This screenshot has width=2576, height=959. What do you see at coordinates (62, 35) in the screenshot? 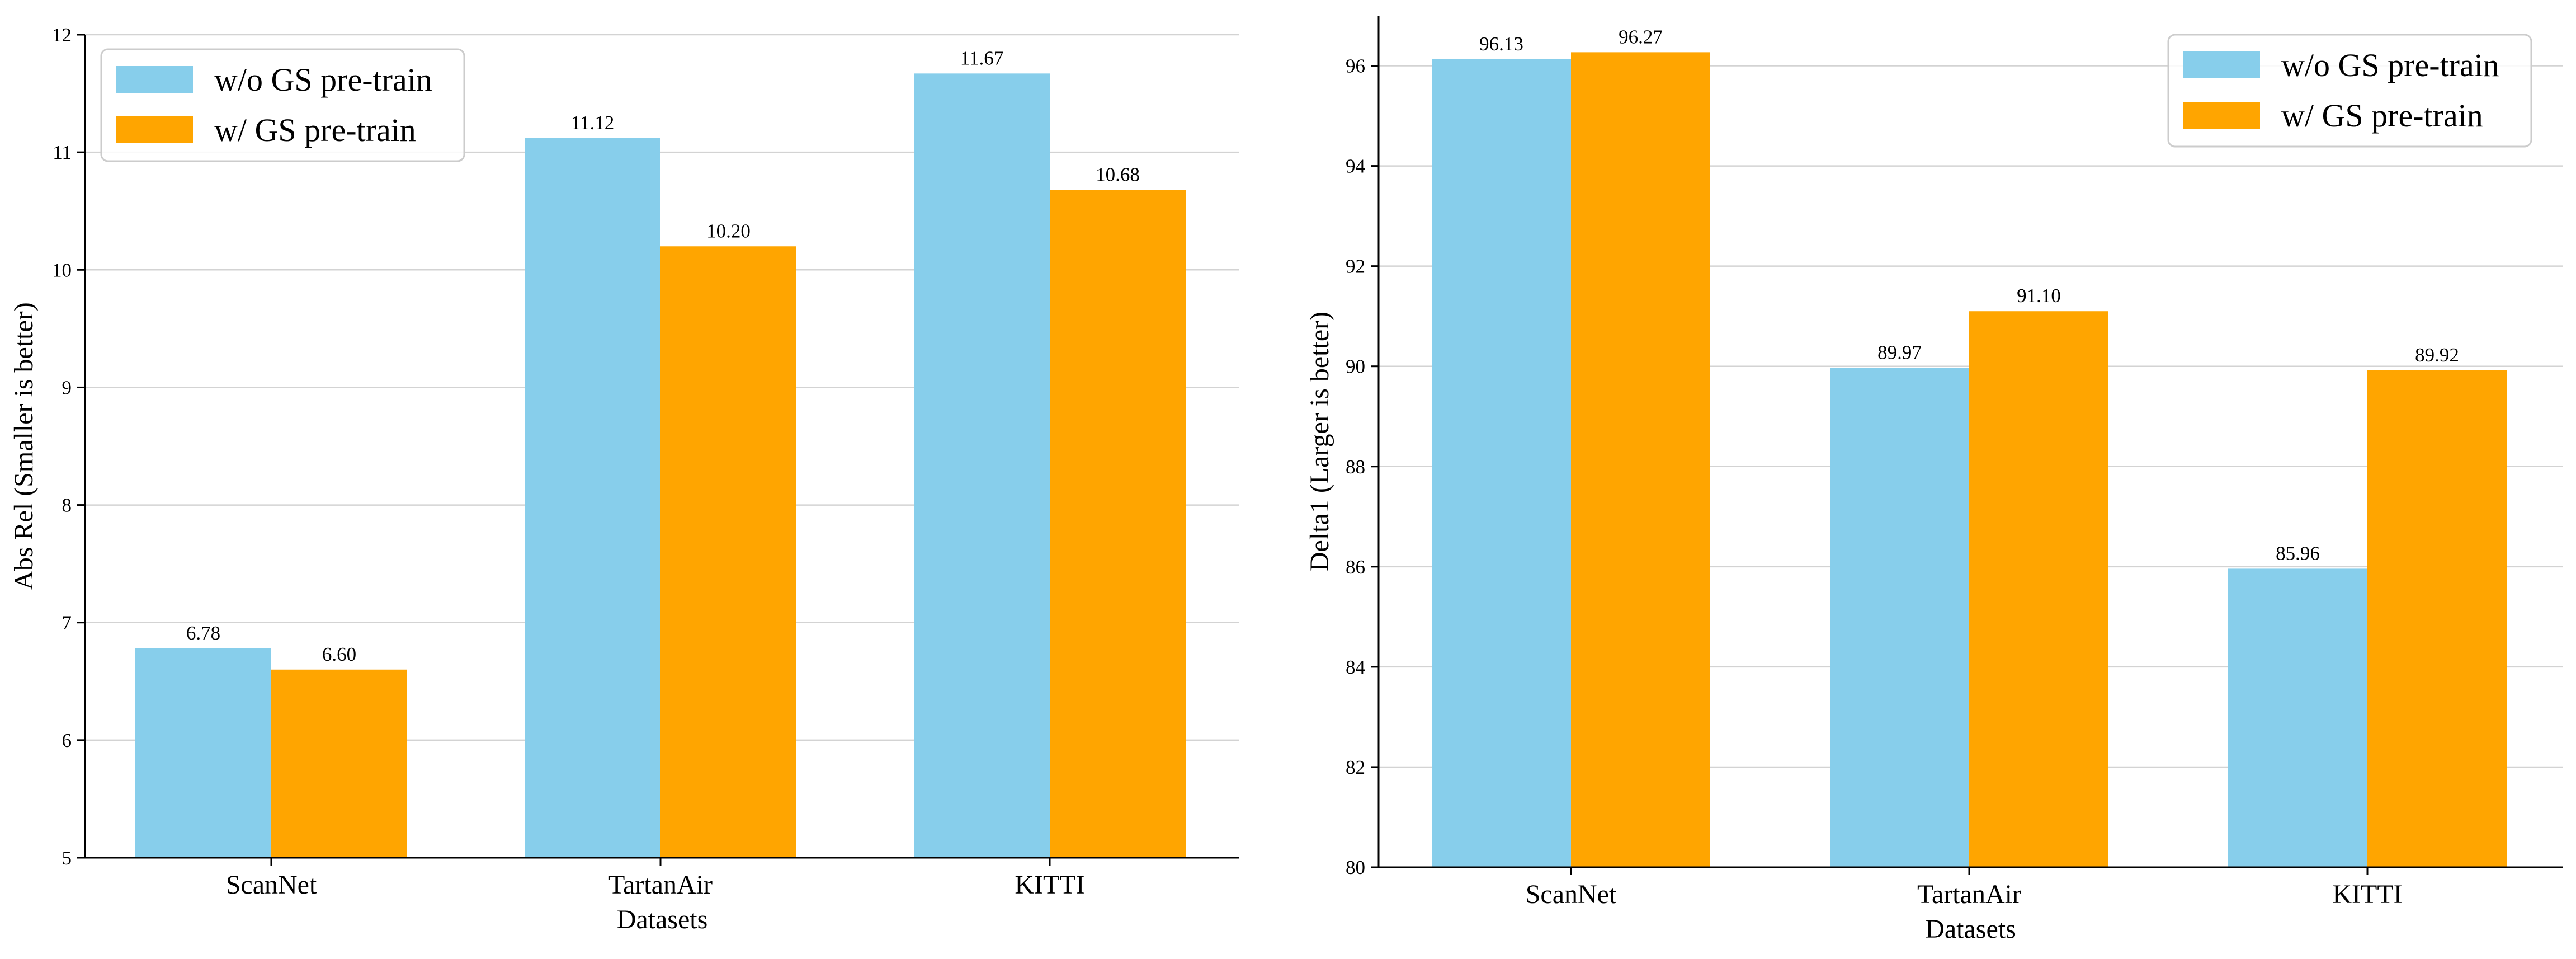
I see `y-tick-label: 12` at bounding box center [62, 35].